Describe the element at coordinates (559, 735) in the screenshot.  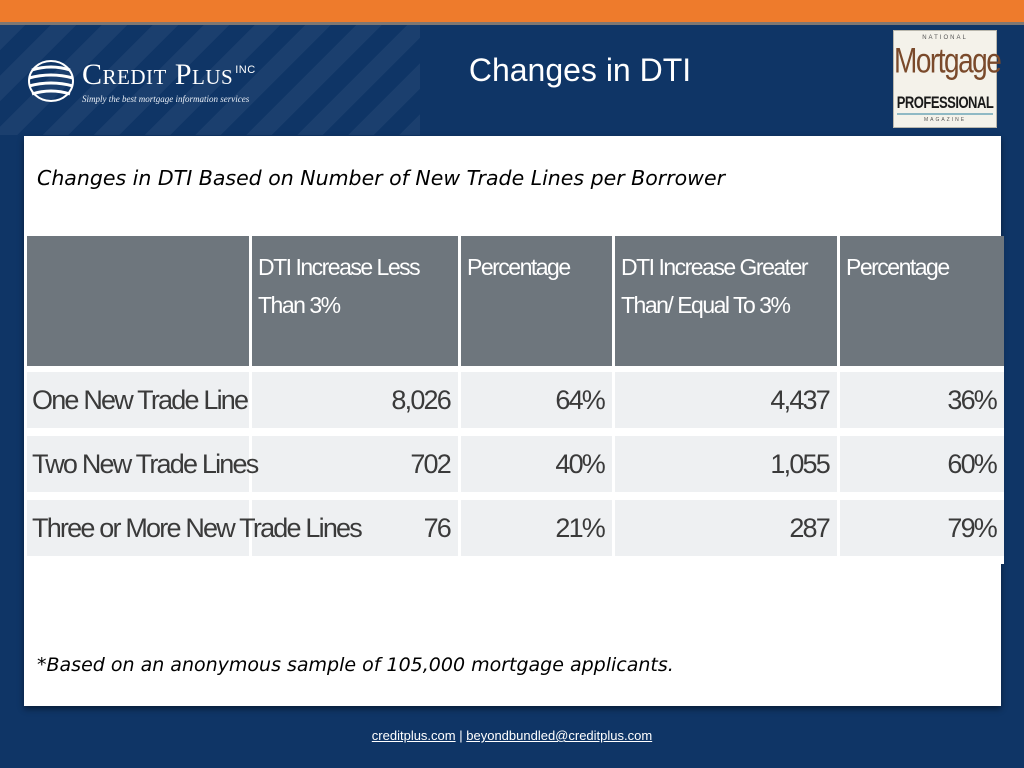
I see `email-link: beyondbundled@creditplus.com` at that location.